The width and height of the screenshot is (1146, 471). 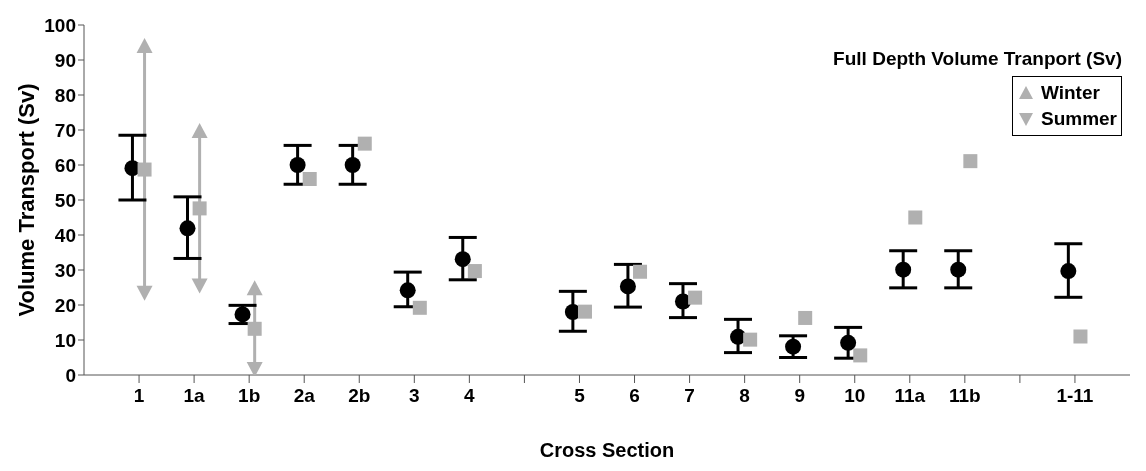 What do you see at coordinates (1070, 93) in the screenshot?
I see `legend-label: Winter` at bounding box center [1070, 93].